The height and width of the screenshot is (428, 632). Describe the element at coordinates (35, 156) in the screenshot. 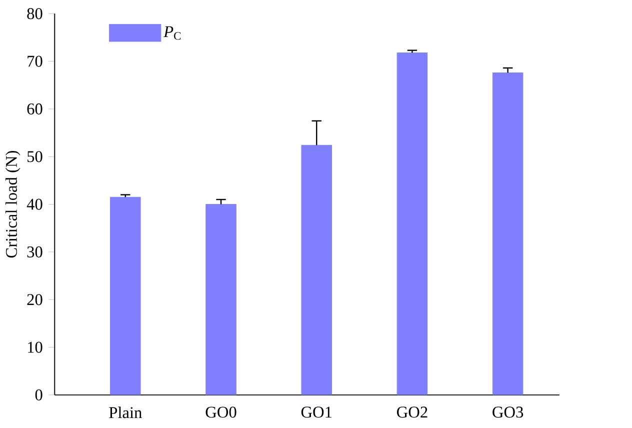

I see `y-tick-label: 50` at that location.